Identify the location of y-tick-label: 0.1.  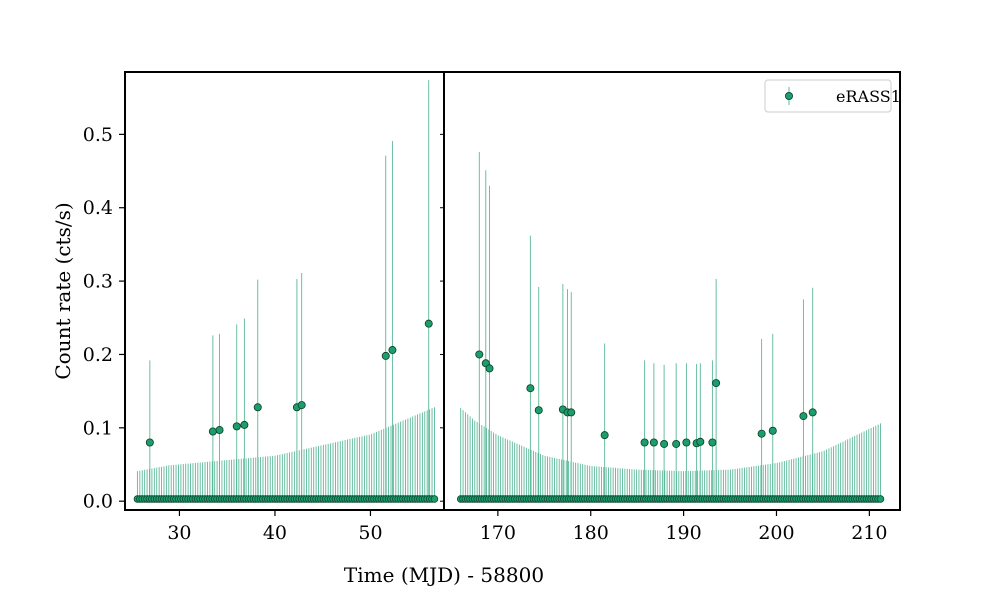
(98, 428).